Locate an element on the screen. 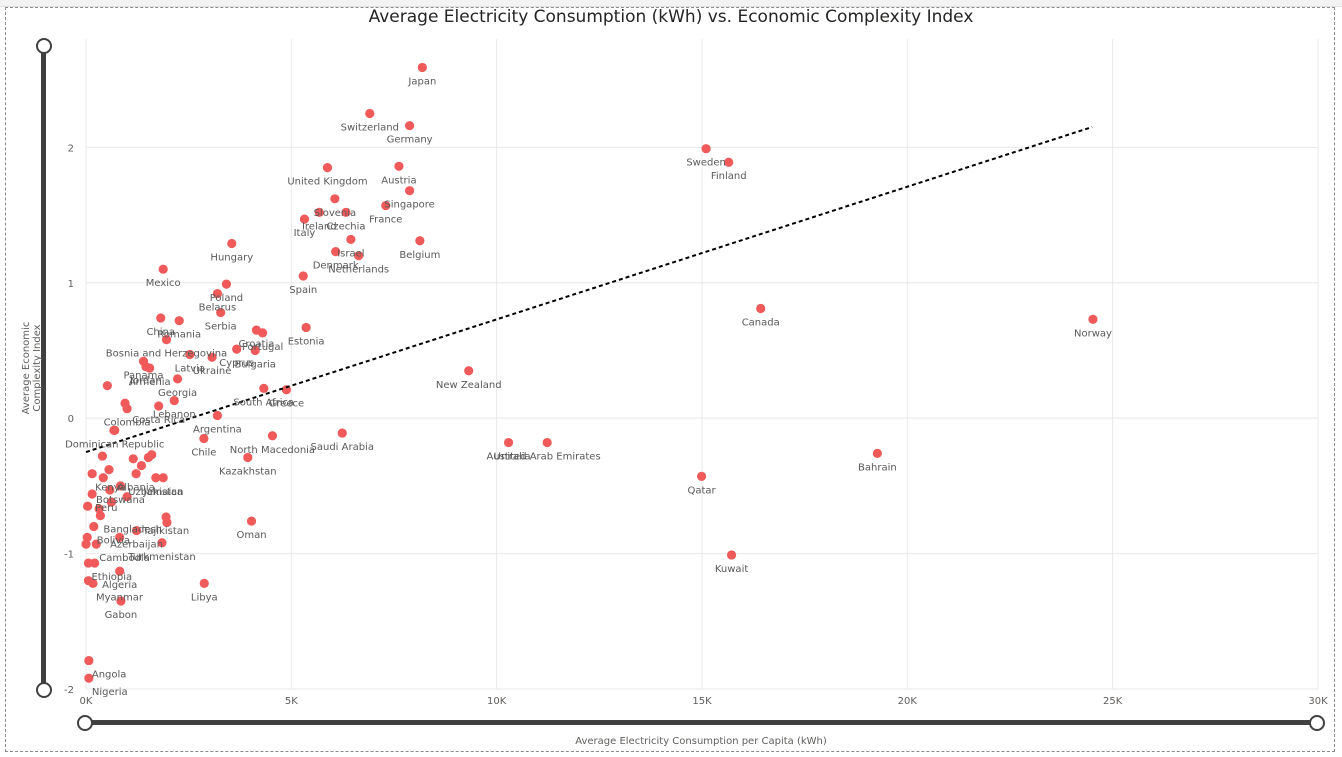 The image size is (1342, 757). point-label: Bosnia and Herzegovina is located at coordinates (166, 354).